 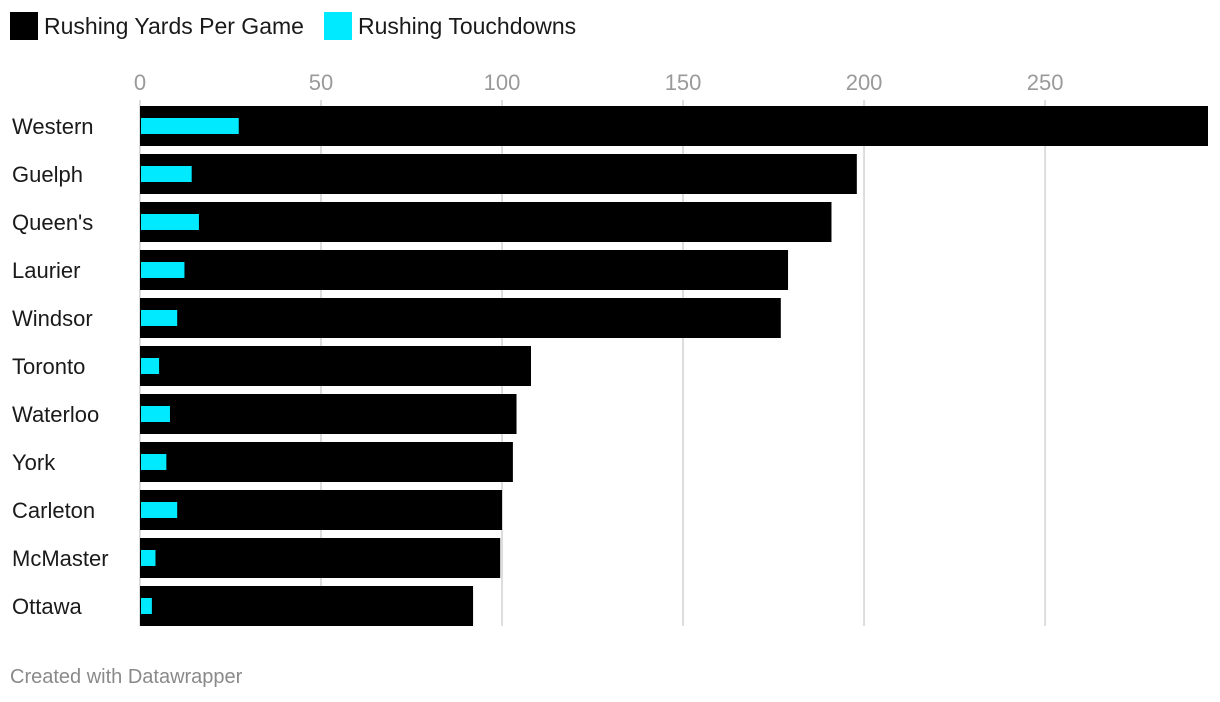 What do you see at coordinates (24, 26) in the screenshot?
I see `legend-swatch-rushing-yards` at bounding box center [24, 26].